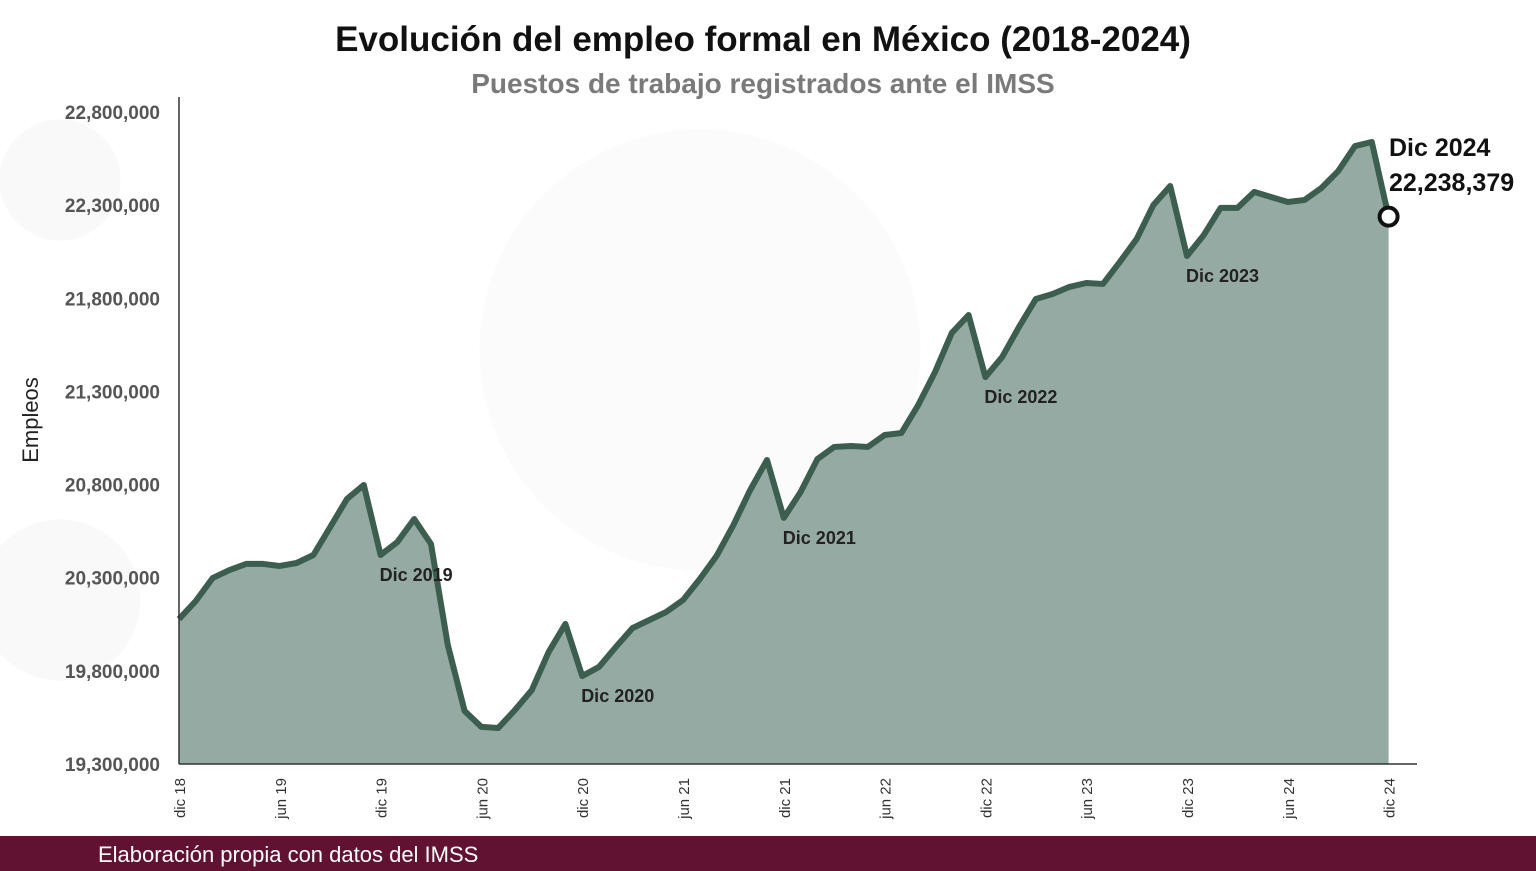 This screenshot has width=1536, height=871. I want to click on x-tick-label: jun 22, so click(886, 799).